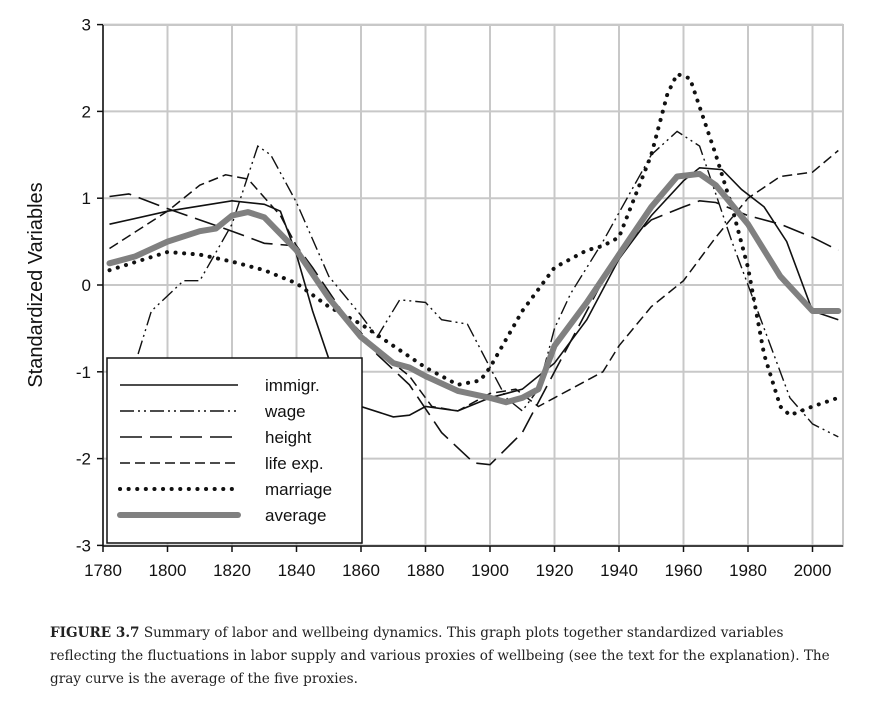 The height and width of the screenshot is (708, 874). Describe the element at coordinates (83, 459) in the screenshot. I see `y-tick-label: -2` at that location.